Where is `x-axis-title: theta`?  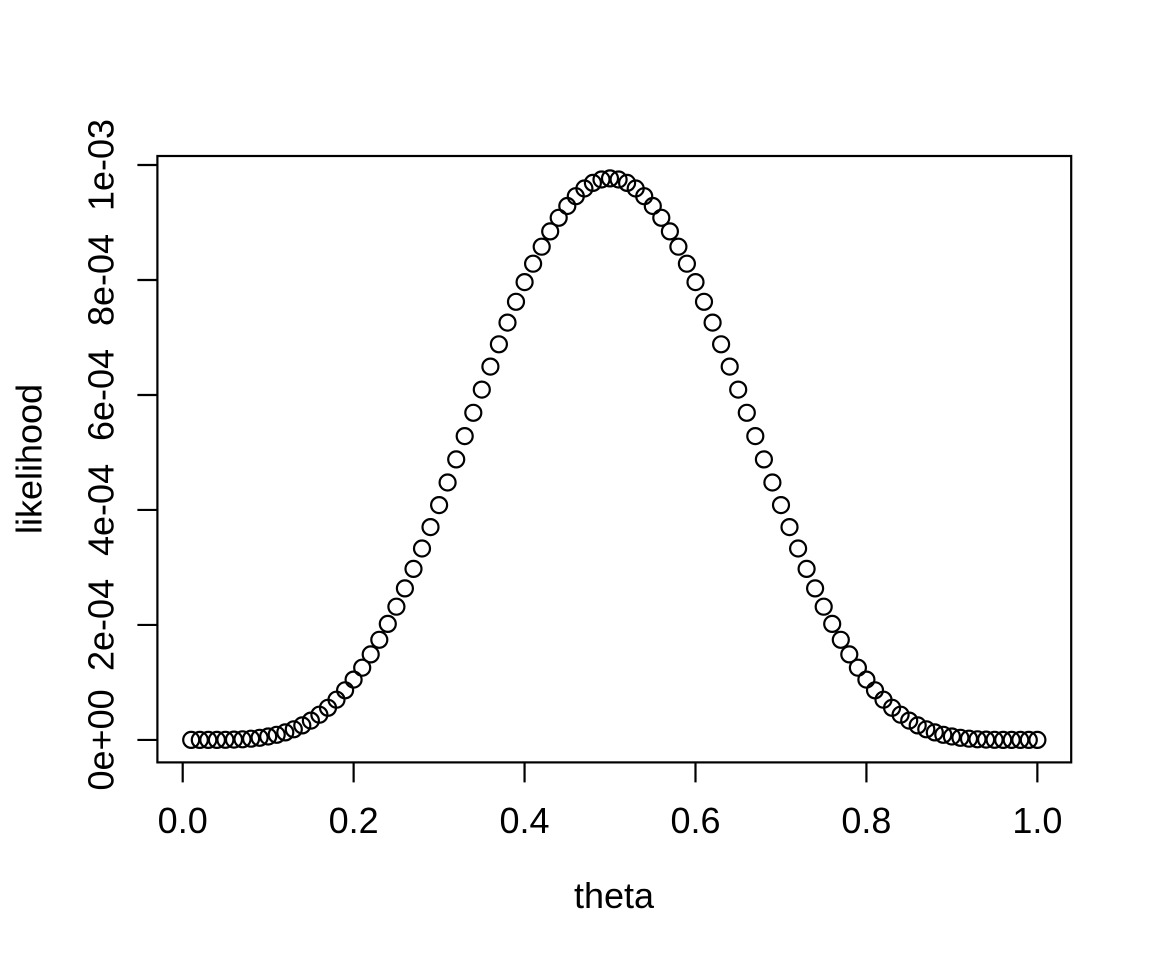
x-axis-title: theta is located at coordinates (614, 895).